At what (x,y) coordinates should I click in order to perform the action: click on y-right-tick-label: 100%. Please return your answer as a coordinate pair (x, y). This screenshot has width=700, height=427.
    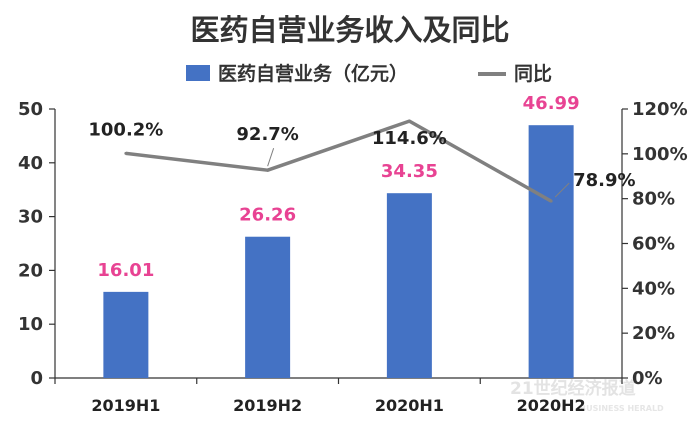
    Looking at the image, I should click on (660, 154).